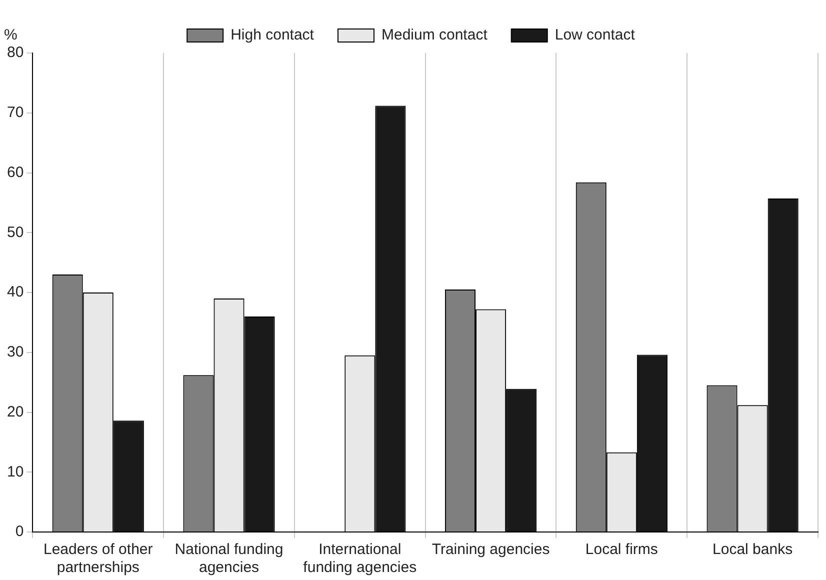 This screenshot has width=826, height=580. Describe the element at coordinates (621, 549) in the screenshot. I see `x-tick-label: Local firms` at that location.